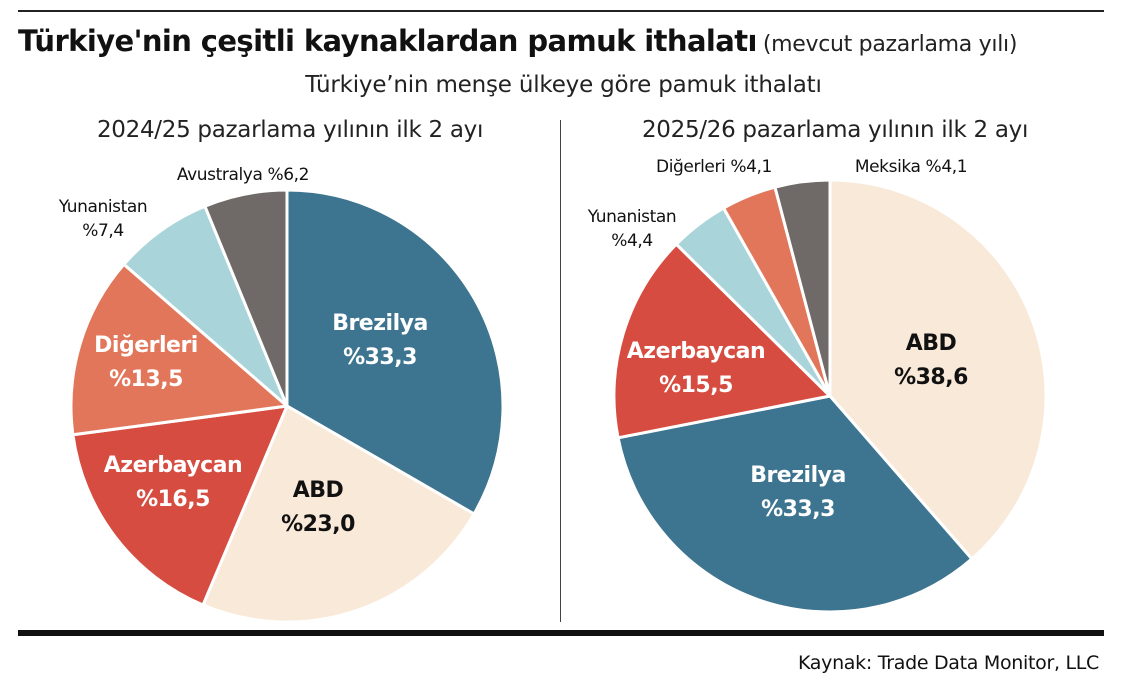 This screenshot has height=696, width=1127. What do you see at coordinates (561, 11) in the screenshot?
I see `top-rule` at bounding box center [561, 11].